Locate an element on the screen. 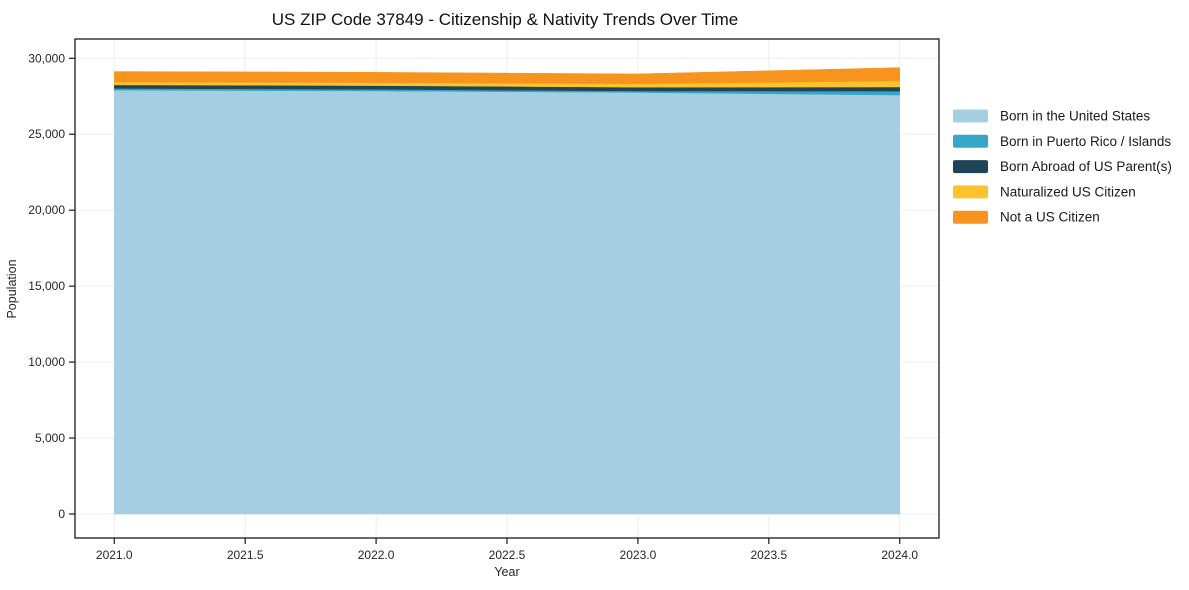 The image size is (1189, 590). x-tick-label: 2023.0 is located at coordinates (638, 555).